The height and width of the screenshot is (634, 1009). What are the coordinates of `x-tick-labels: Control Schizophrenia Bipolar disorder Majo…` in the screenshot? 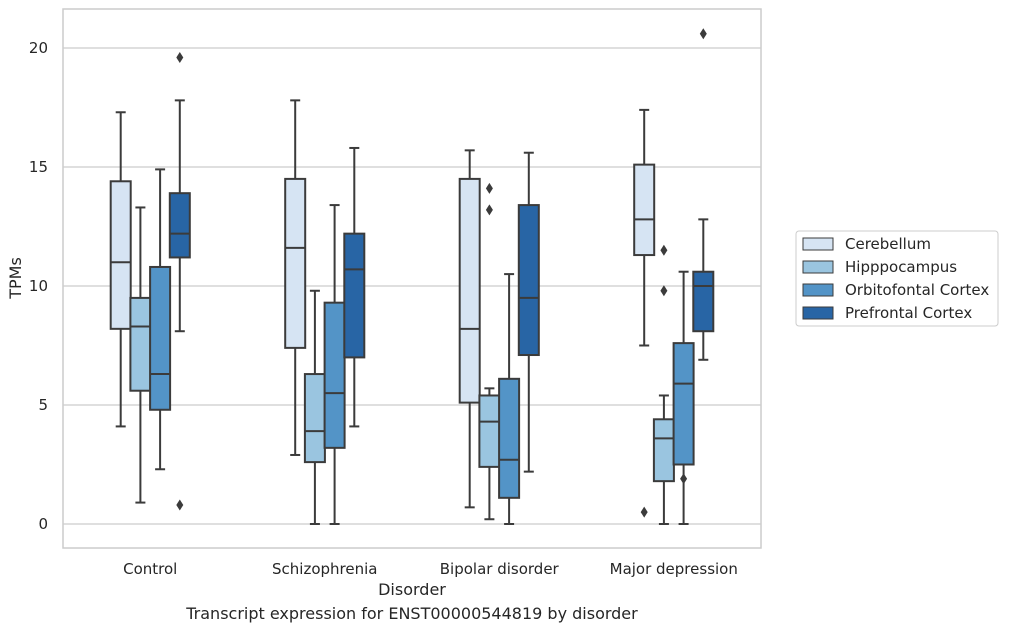 It's located at (430, 569).